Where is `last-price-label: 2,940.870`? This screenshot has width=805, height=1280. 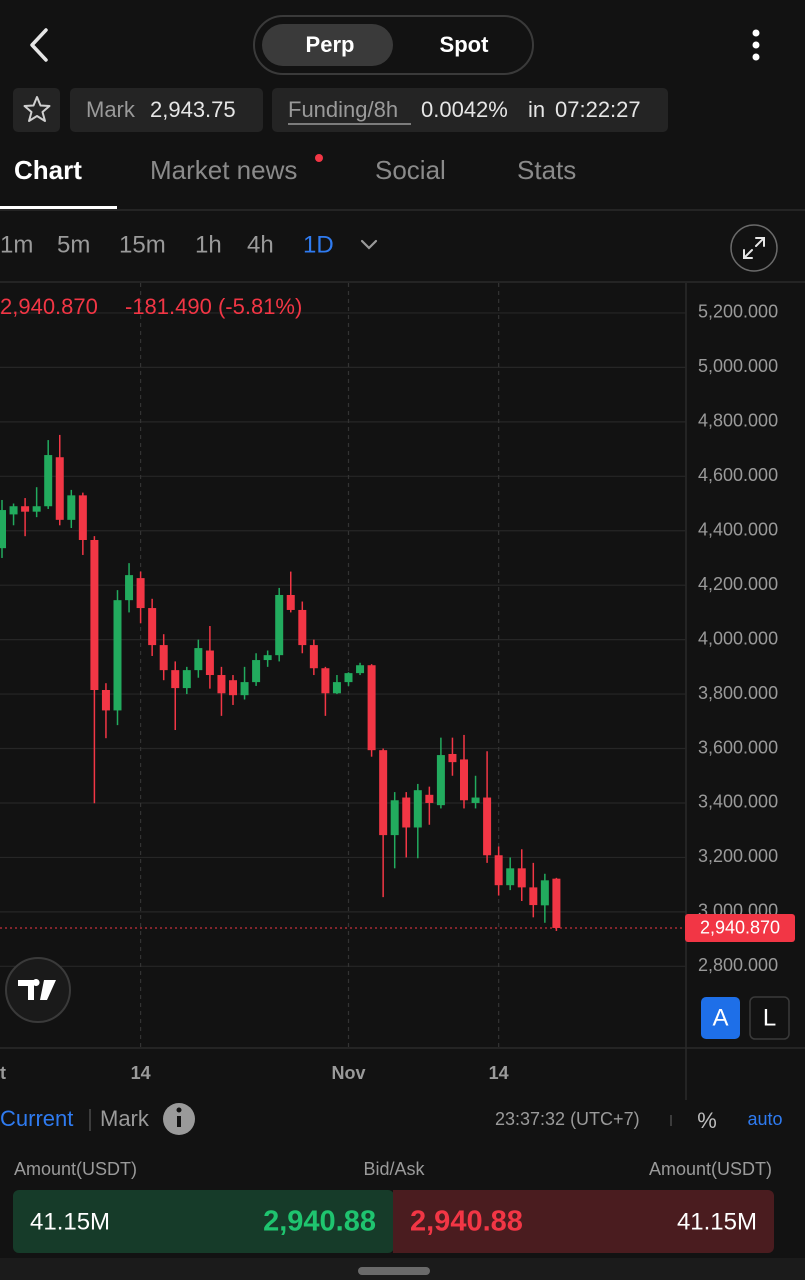
last-price-label: 2,940.870 is located at coordinates (740, 928).